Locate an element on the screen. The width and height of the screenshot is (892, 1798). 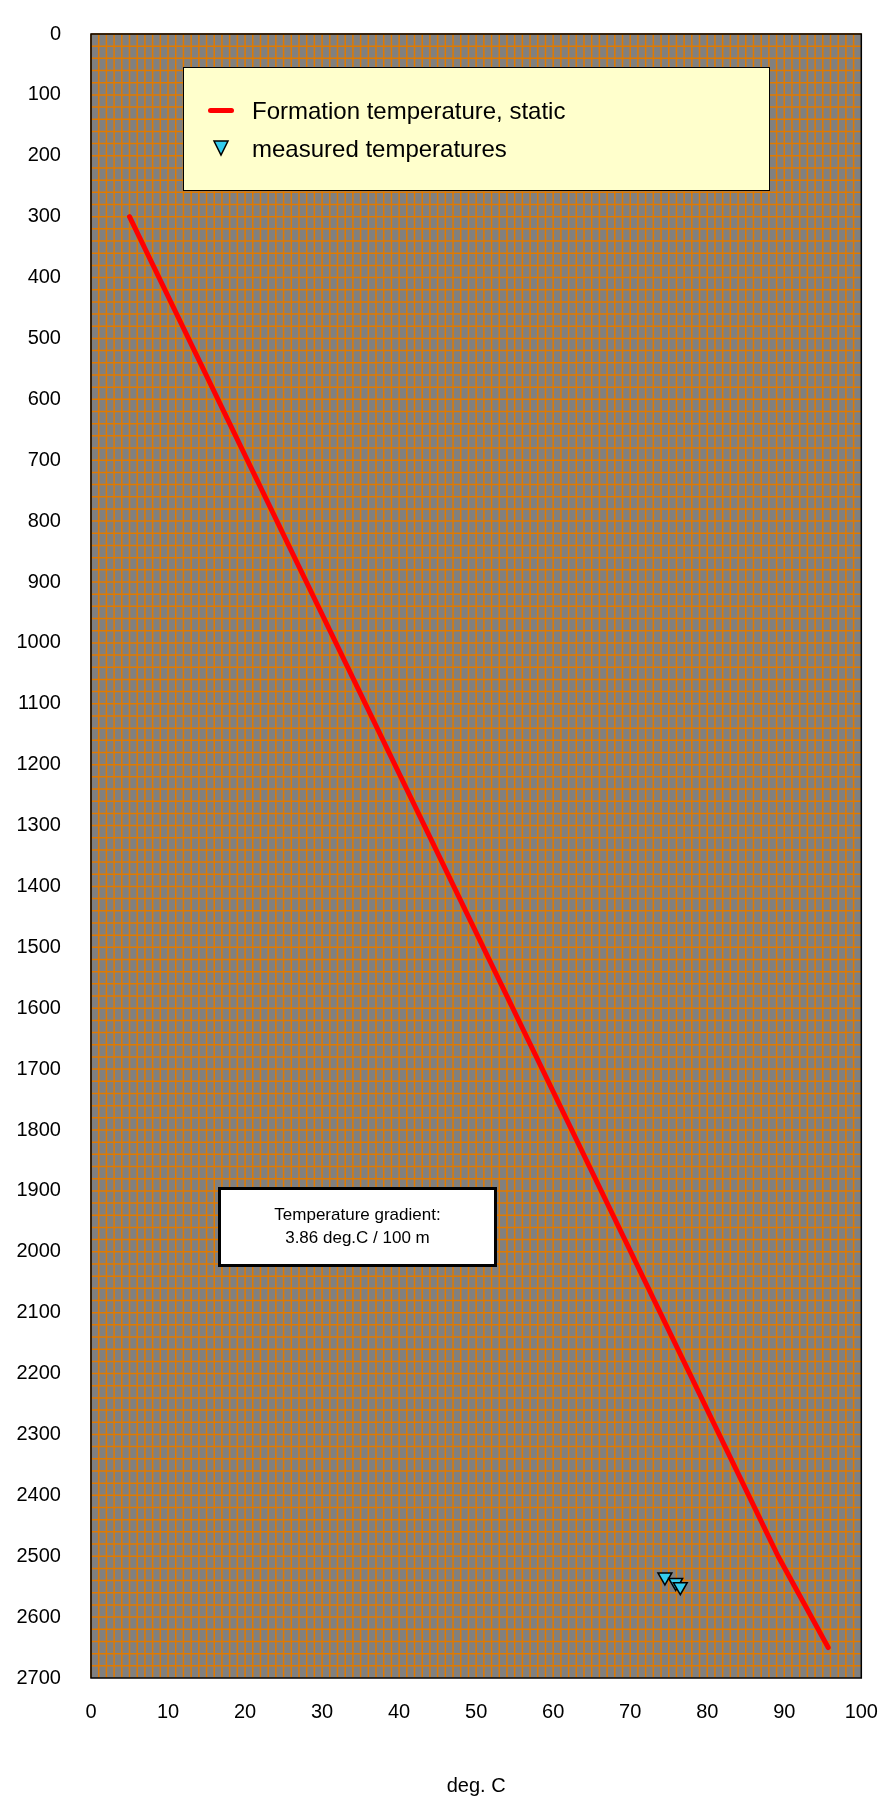
y-tick-label: 1700 is located at coordinates (38, 1067).